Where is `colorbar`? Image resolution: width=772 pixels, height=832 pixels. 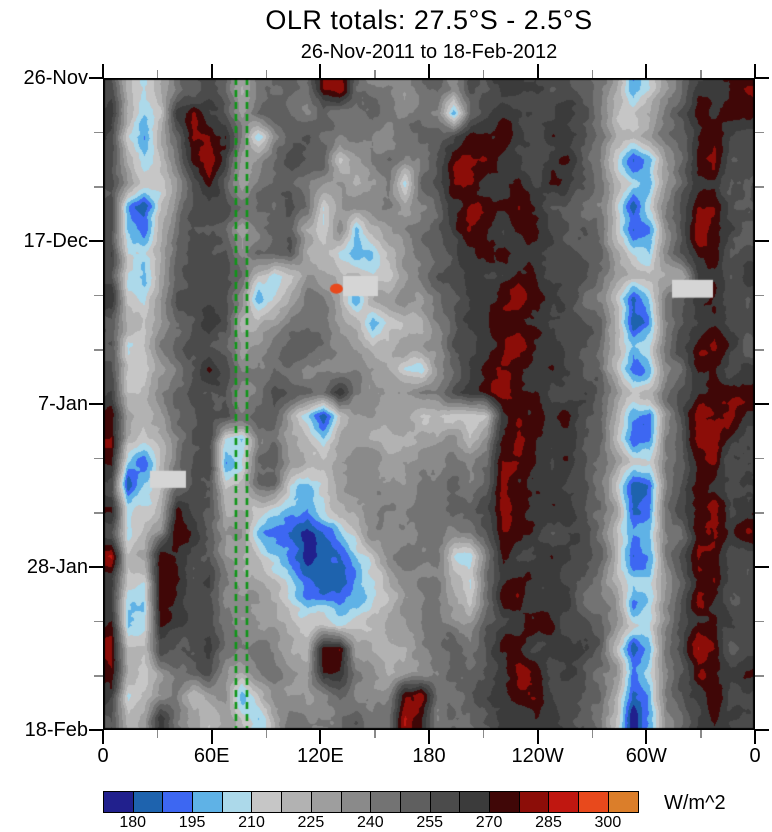
colorbar is located at coordinates (371, 802).